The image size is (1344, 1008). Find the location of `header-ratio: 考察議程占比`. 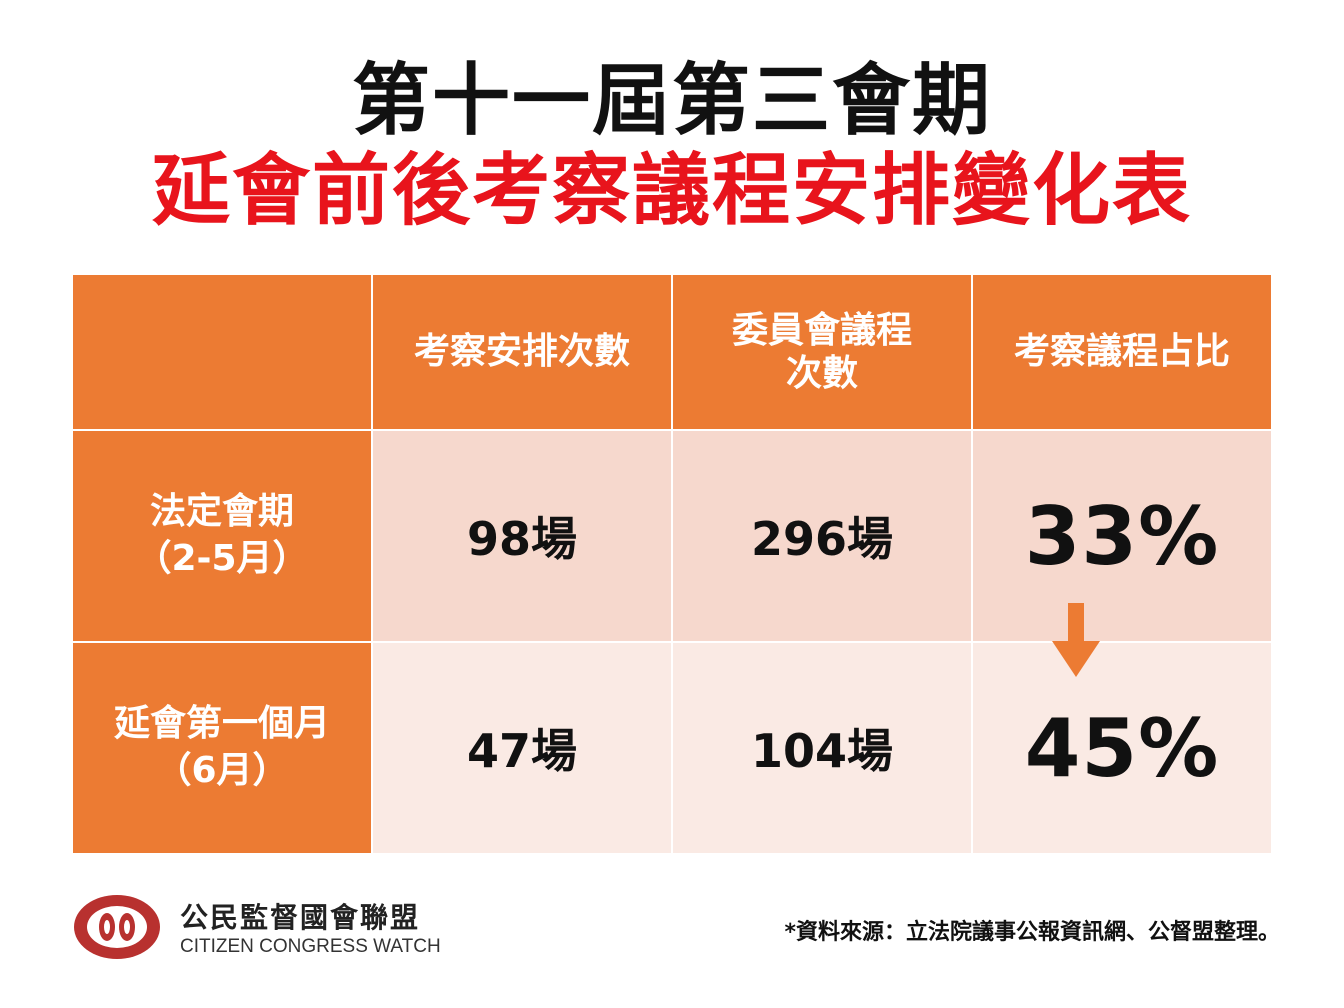

header-ratio: 考察議程占比 is located at coordinates (1122, 352).